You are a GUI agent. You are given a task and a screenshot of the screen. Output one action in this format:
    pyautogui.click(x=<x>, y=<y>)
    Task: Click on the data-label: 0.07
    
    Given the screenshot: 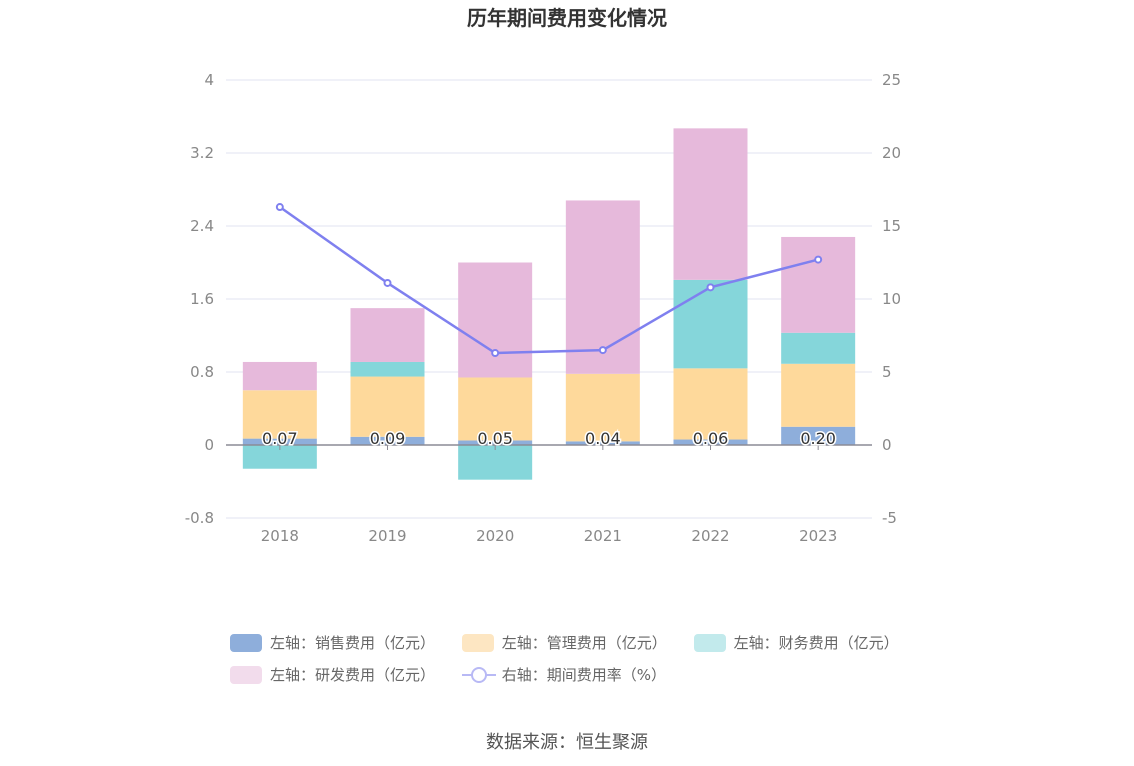 What is the action you would take?
    pyautogui.click(x=280, y=438)
    